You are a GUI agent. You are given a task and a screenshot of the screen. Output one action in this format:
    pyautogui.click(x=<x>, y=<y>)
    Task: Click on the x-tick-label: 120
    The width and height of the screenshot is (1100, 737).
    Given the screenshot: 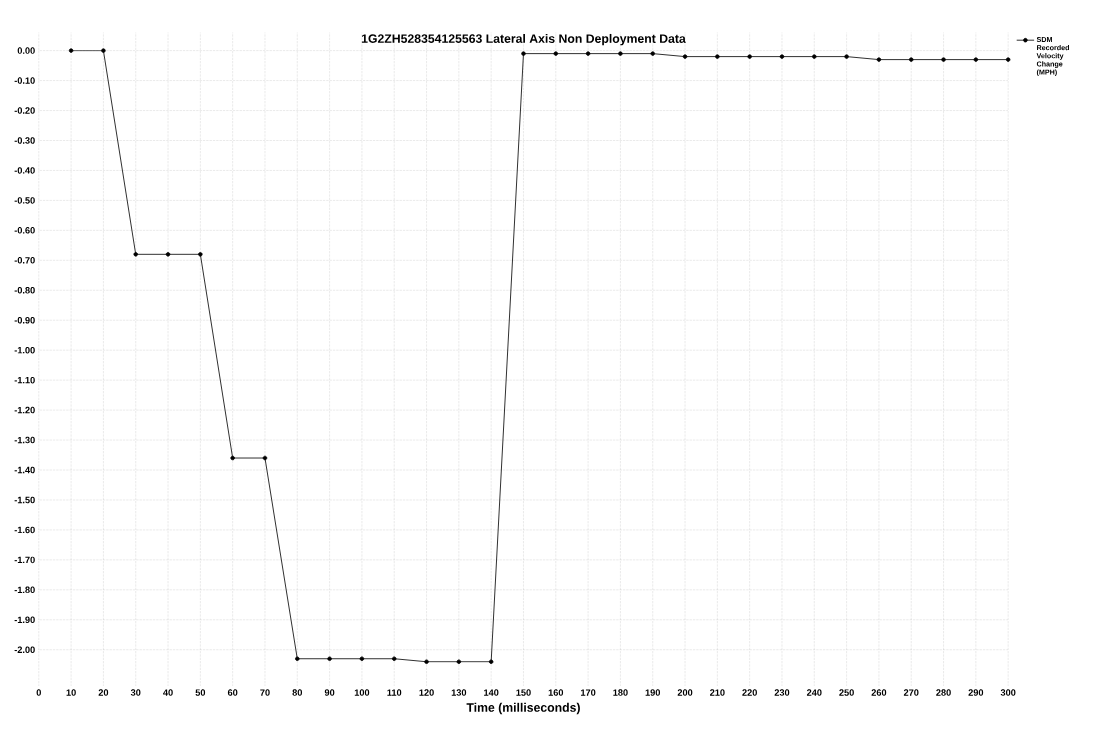 What is the action you would take?
    pyautogui.click(x=426, y=692)
    